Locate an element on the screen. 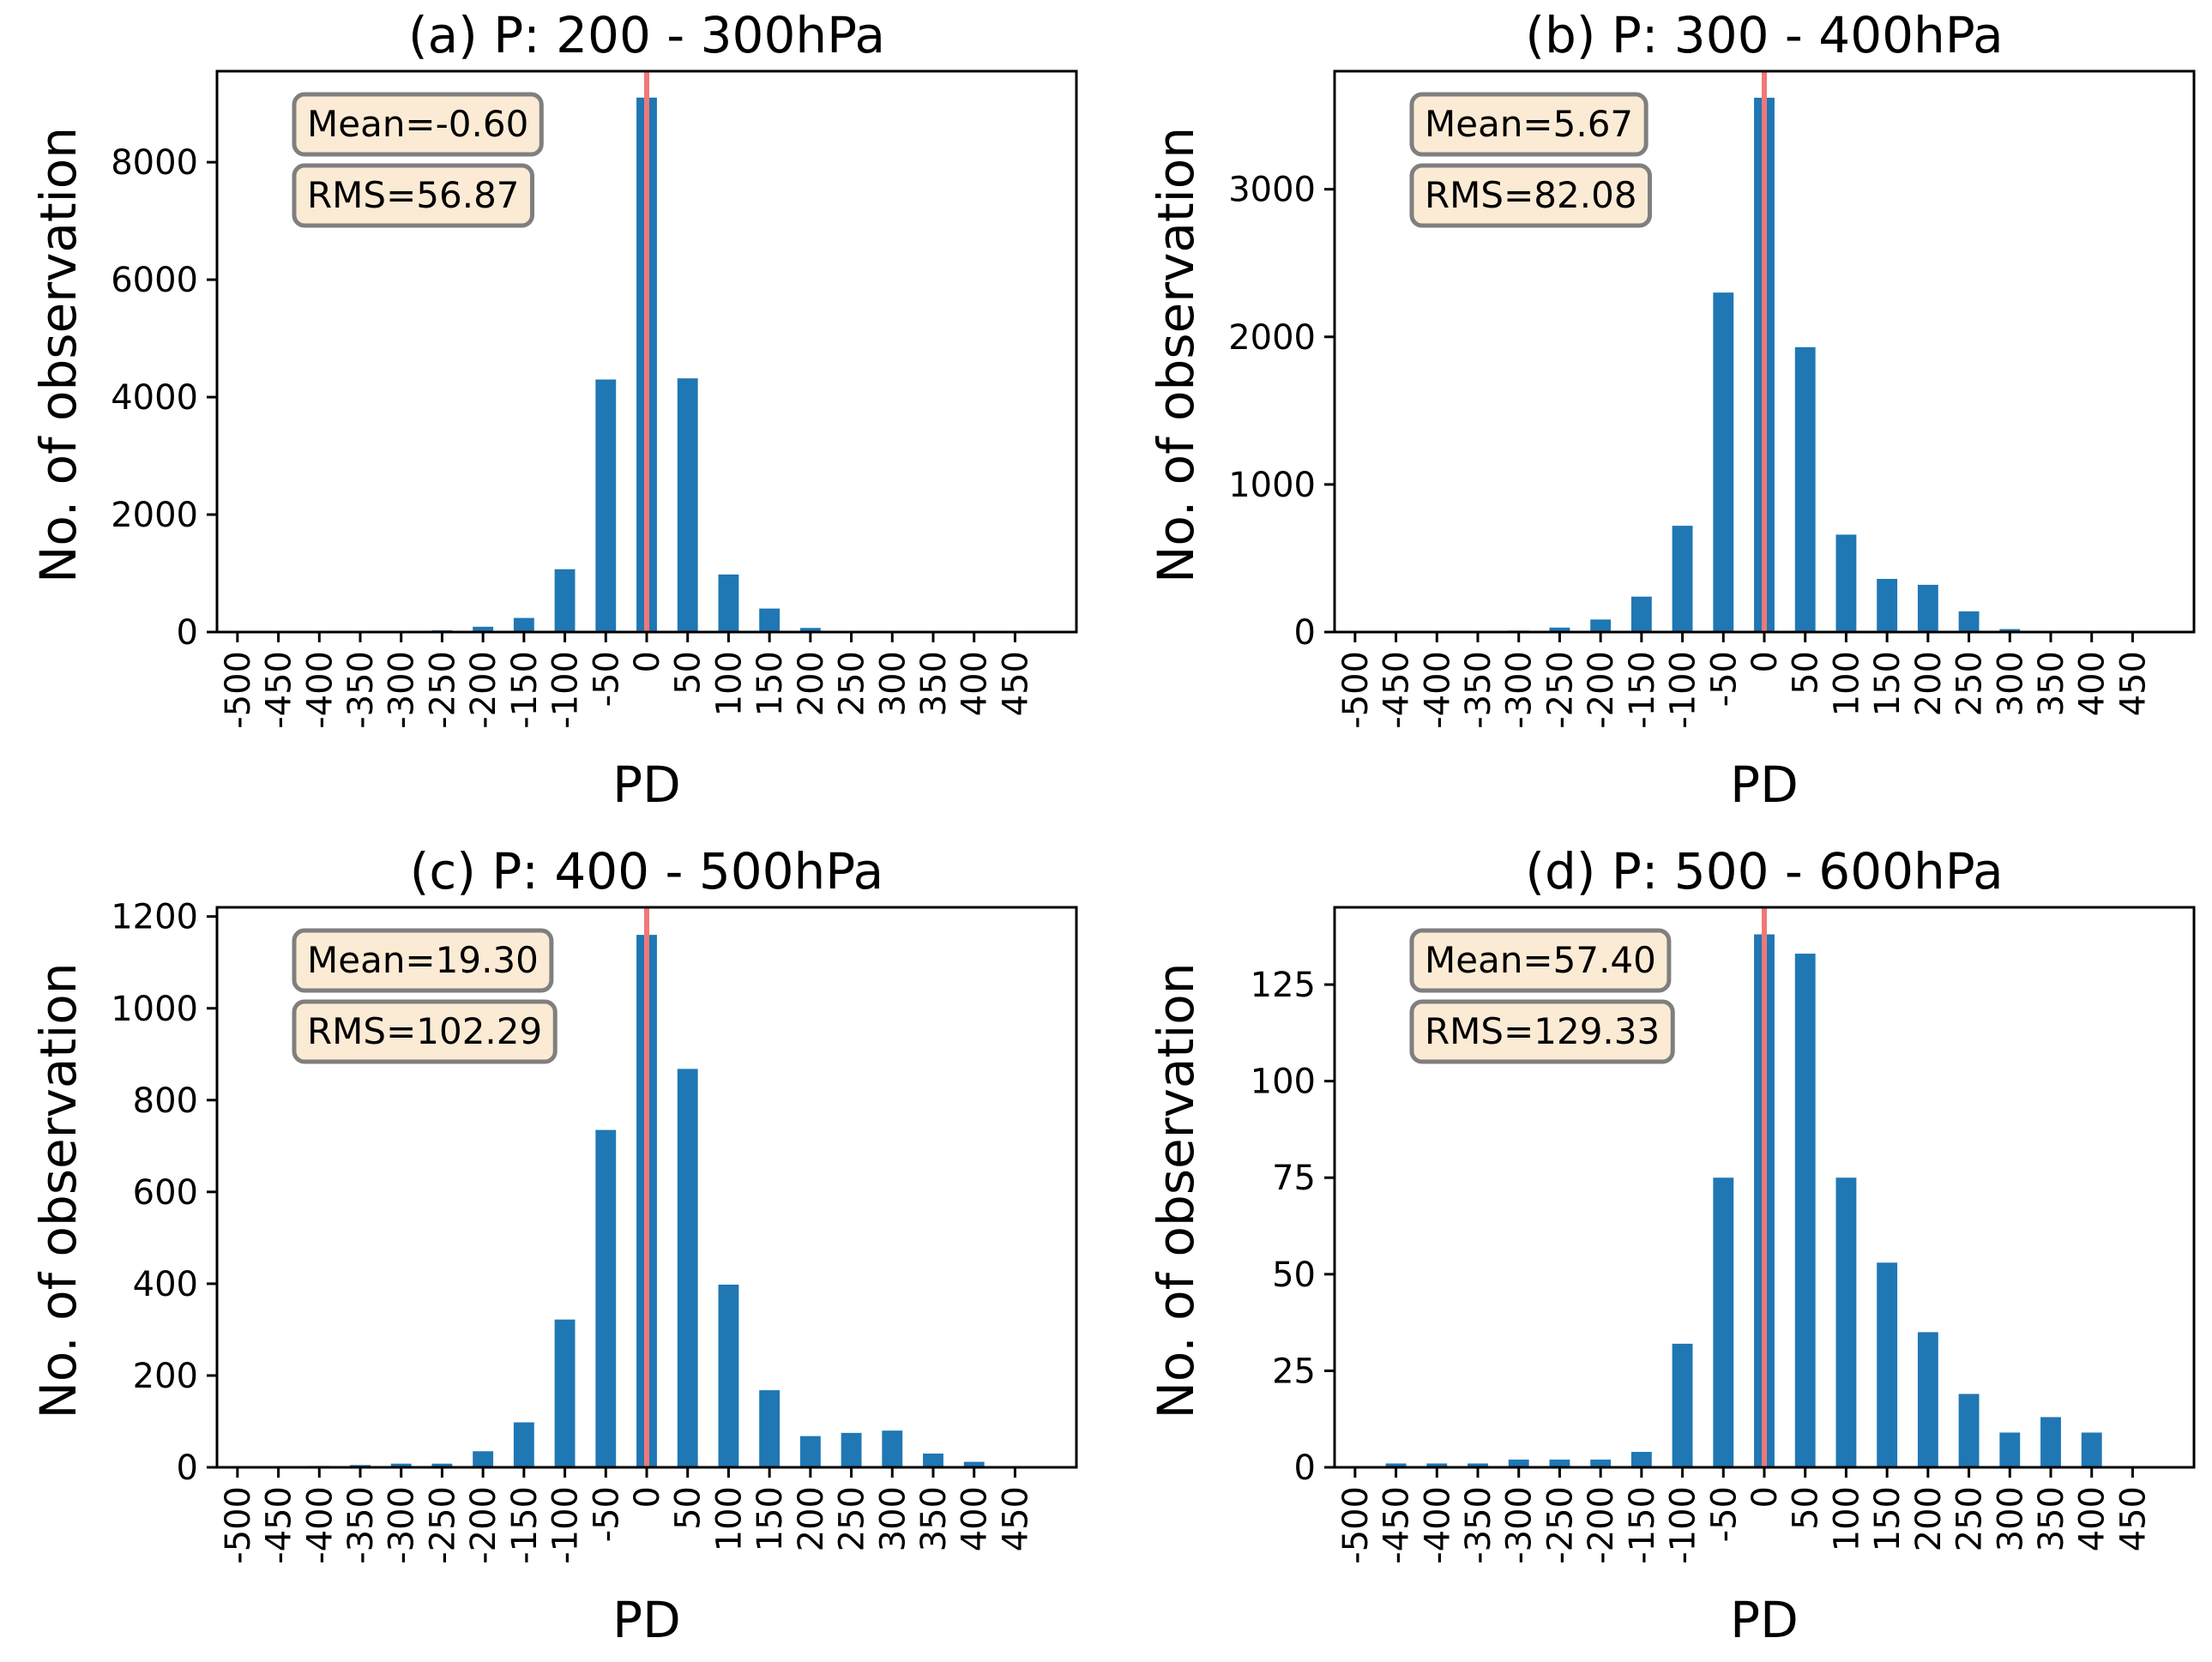  x-tick-label-a-10: 0 is located at coordinates (647, 661).